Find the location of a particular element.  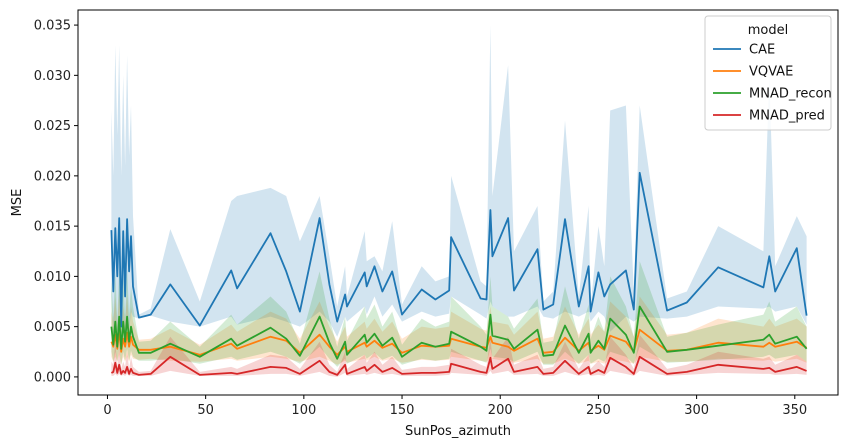

y-axis-ticks: 0.000 0.005 0.010 0.015 0.020 0.025 0.030 0.035 is located at coordinates (56, 202).